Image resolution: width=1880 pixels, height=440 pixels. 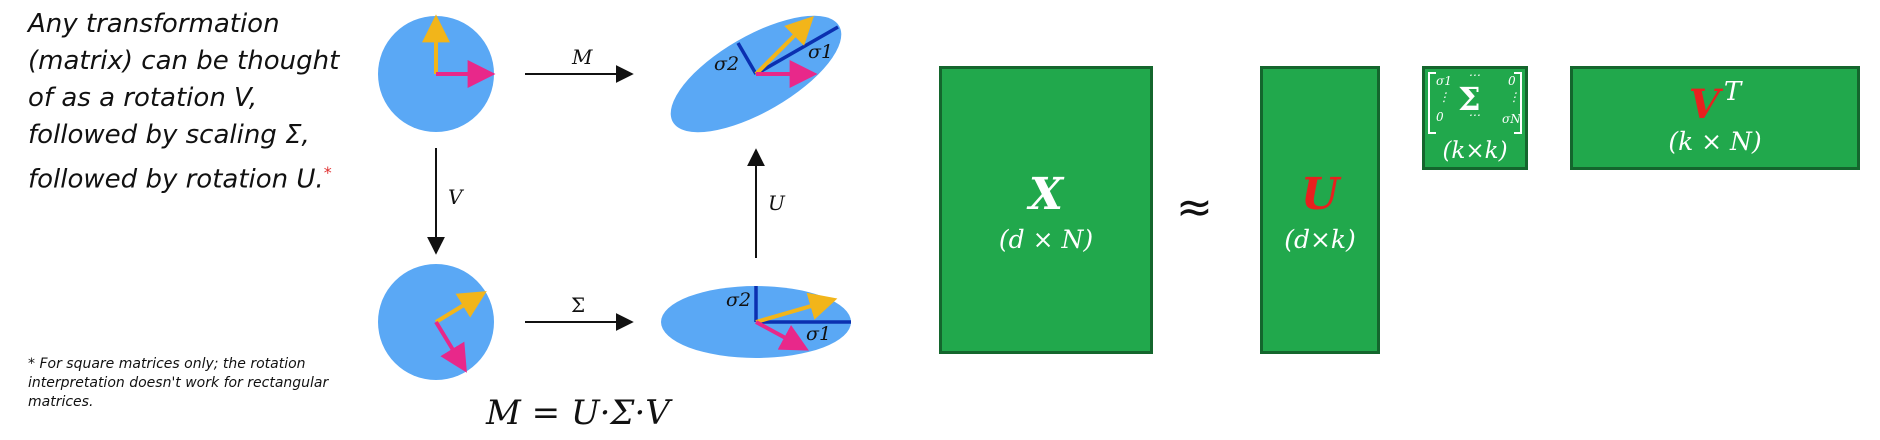 I want to click on formula: M = U·Σ·V, so click(x=578, y=413).